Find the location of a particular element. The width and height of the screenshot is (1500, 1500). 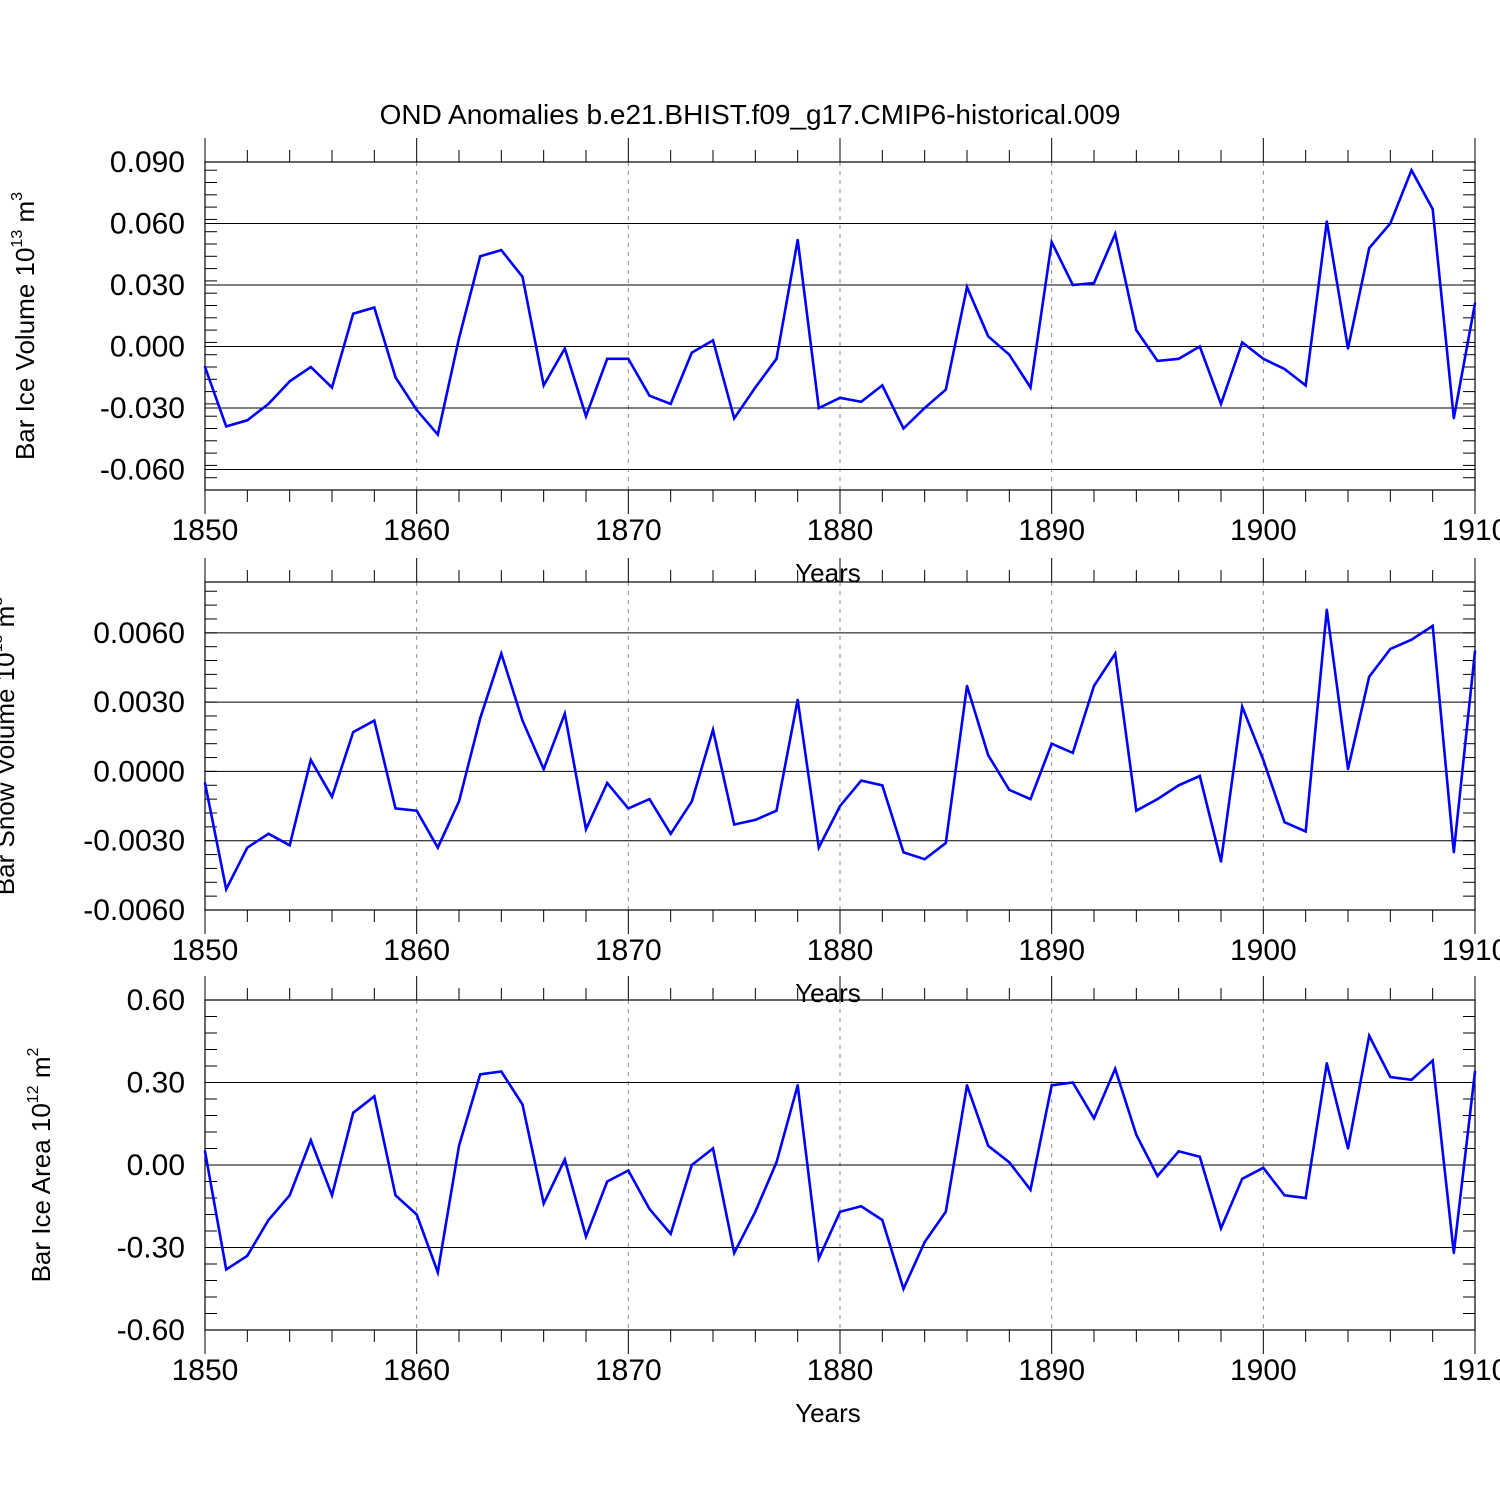

y-tick-label: 0.60 is located at coordinates (156, 1000).